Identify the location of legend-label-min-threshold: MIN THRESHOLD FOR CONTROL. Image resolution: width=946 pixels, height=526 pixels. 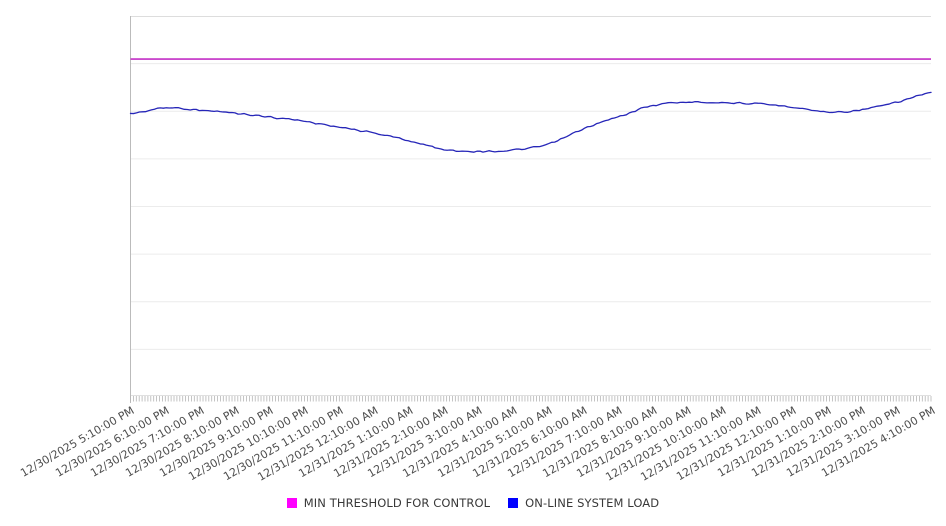
(397, 503).